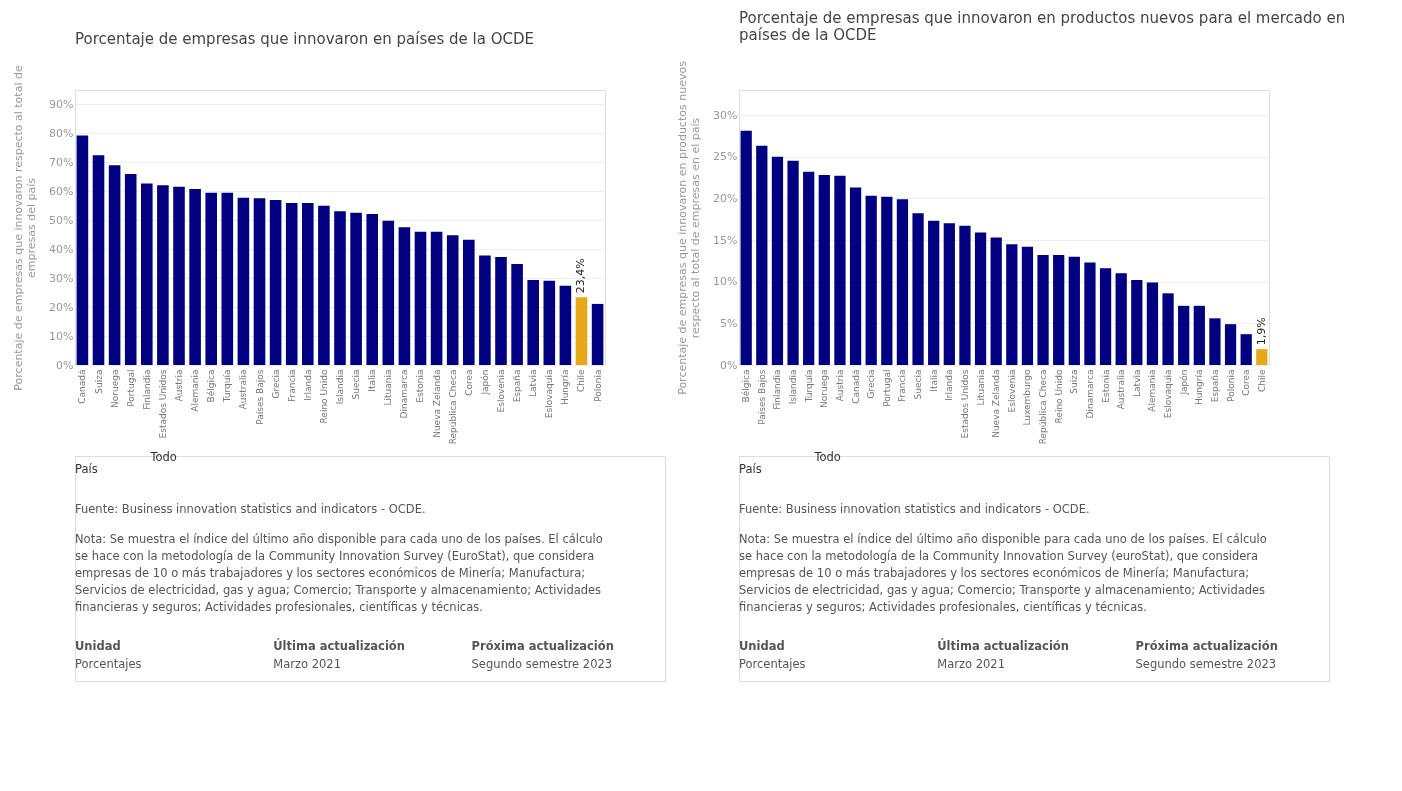 This screenshot has width=1402, height=791. What do you see at coordinates (1074, 381) in the screenshot?
I see `x-tick-label: Suiza` at bounding box center [1074, 381].